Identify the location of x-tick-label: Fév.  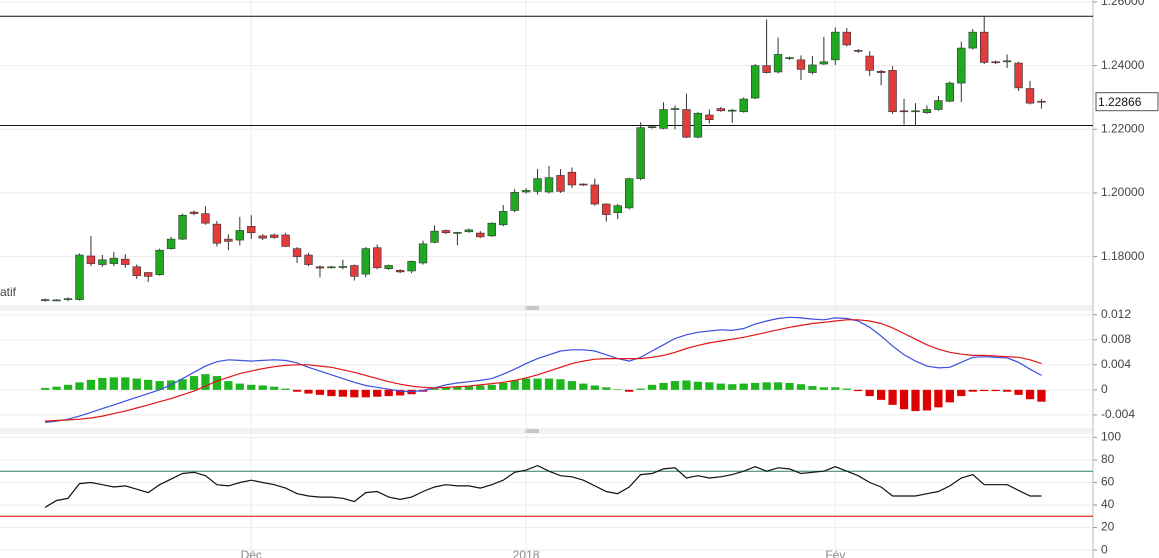
(835, 553).